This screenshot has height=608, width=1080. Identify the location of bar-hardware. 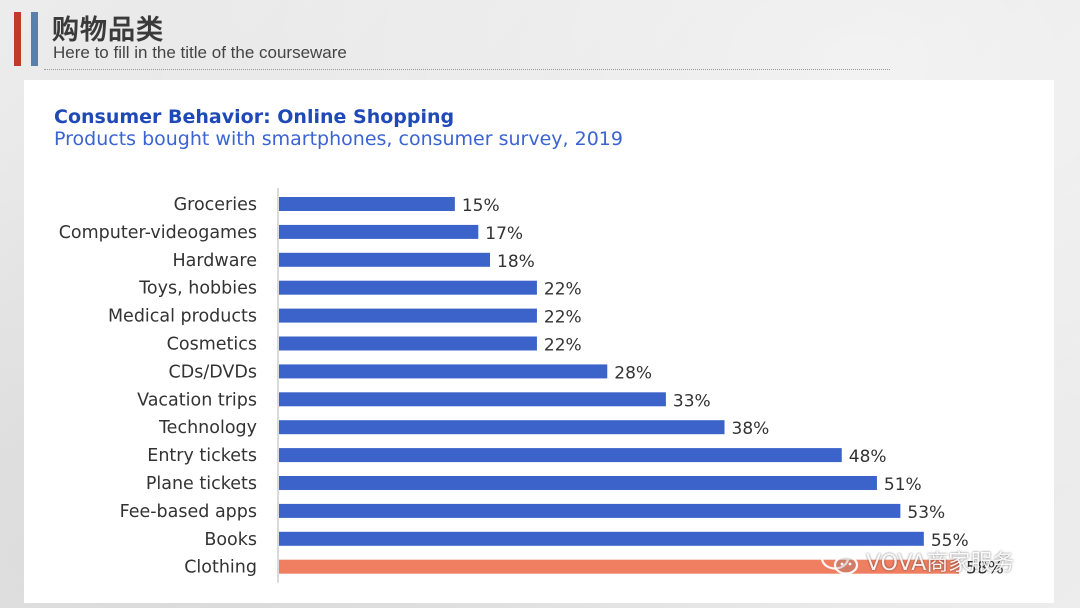
(385, 259).